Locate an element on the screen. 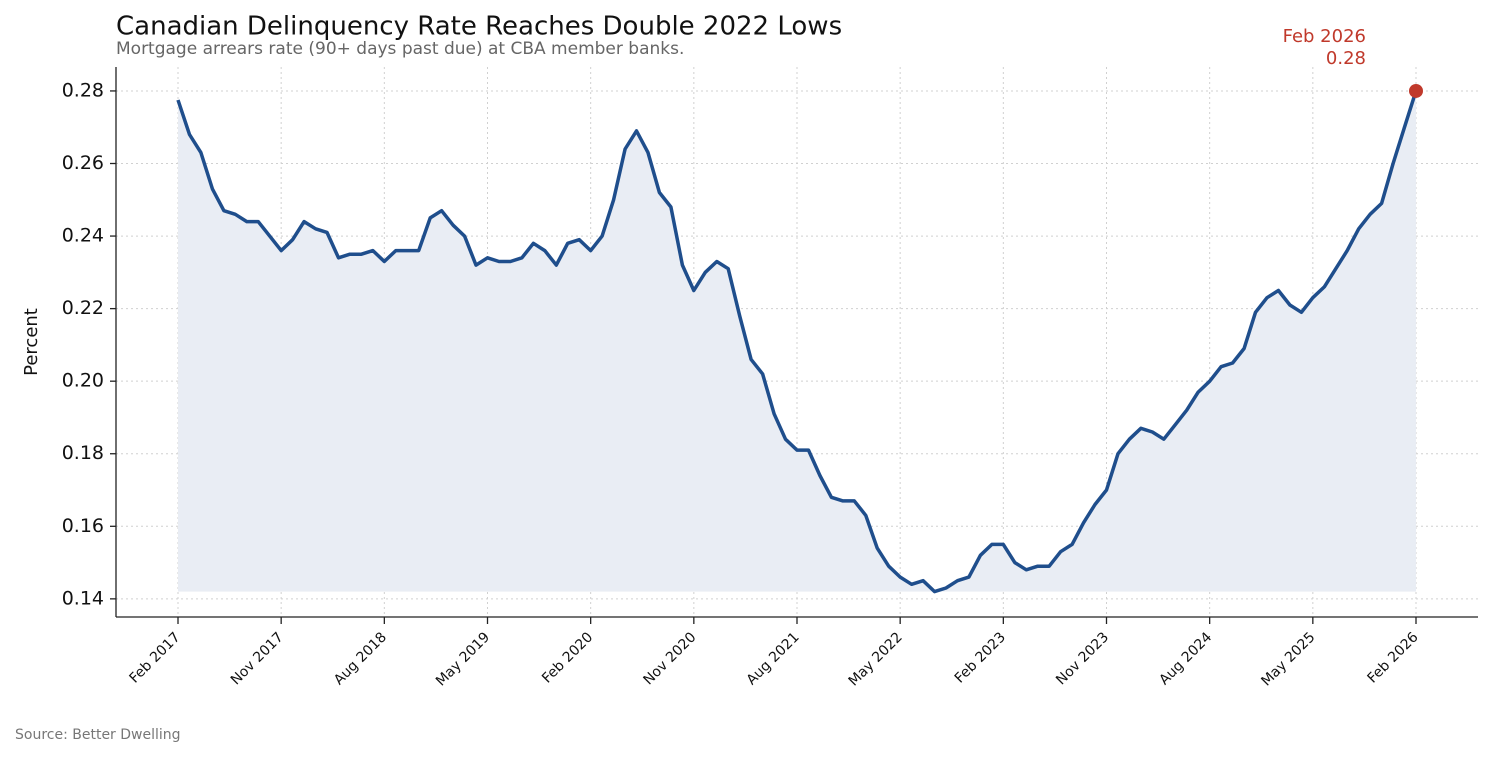 The image size is (1492, 759). x-tick-label: Feb 2020 is located at coordinates (567, 657).